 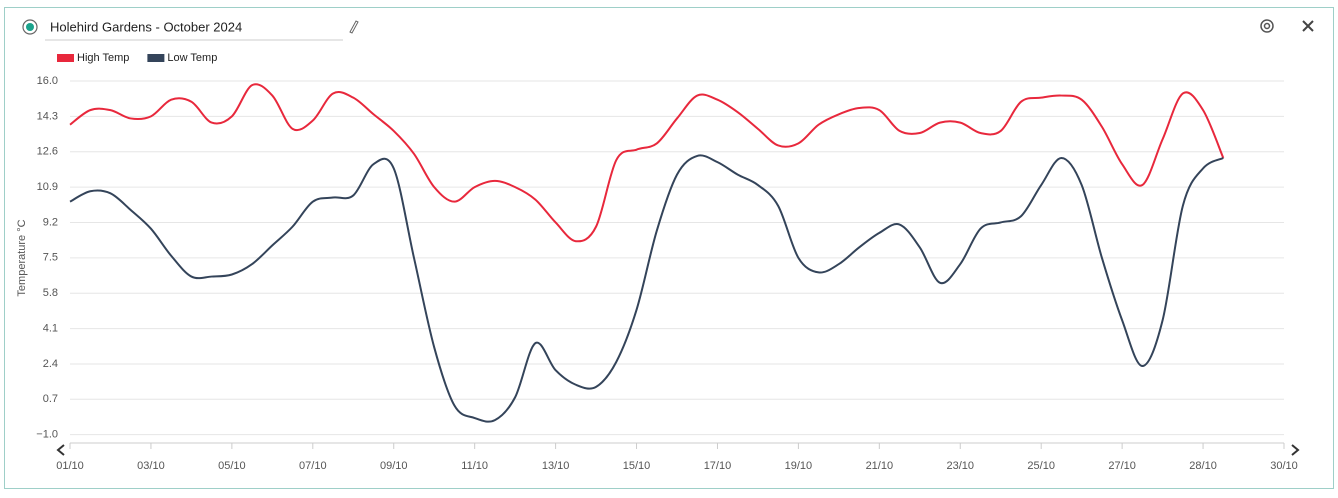 What do you see at coordinates (50, 328) in the screenshot?
I see `y-tick-label: 4.1` at bounding box center [50, 328].